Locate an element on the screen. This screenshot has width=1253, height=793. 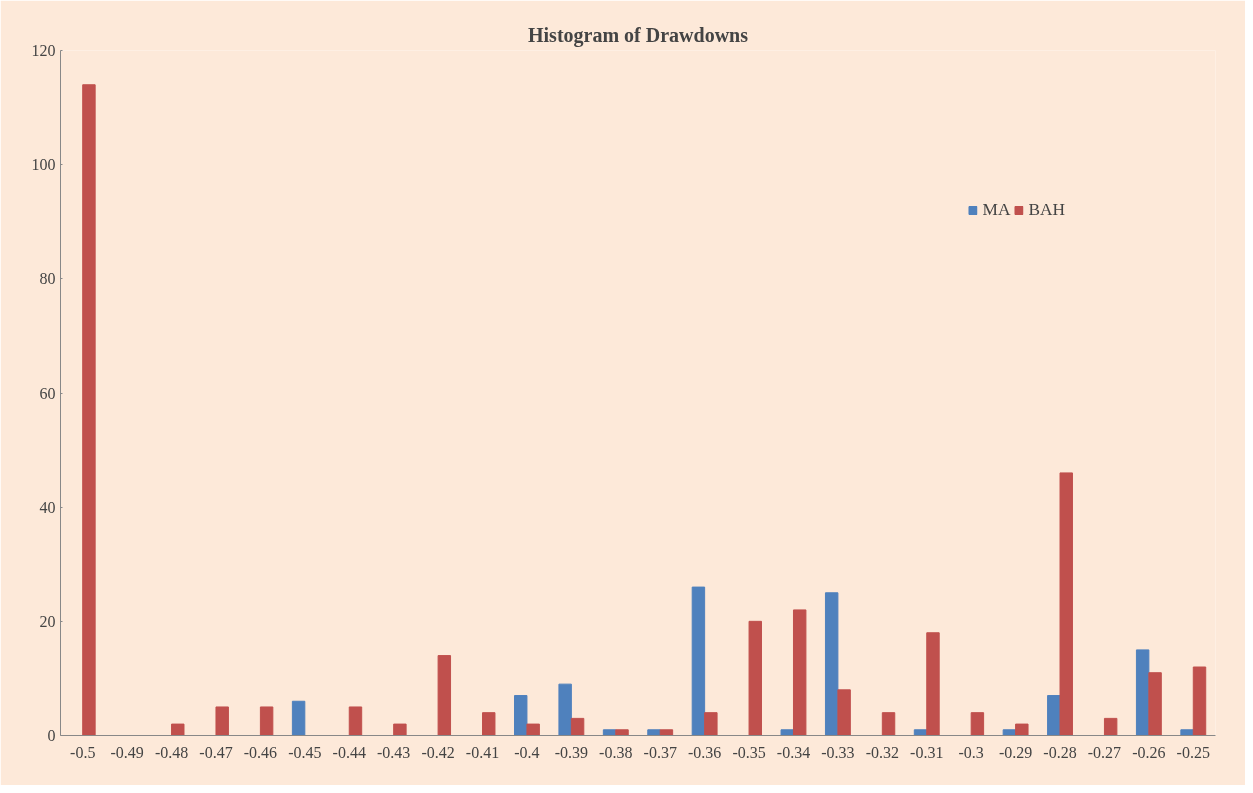
x-tick-label: -0.45 is located at coordinates (305, 752).